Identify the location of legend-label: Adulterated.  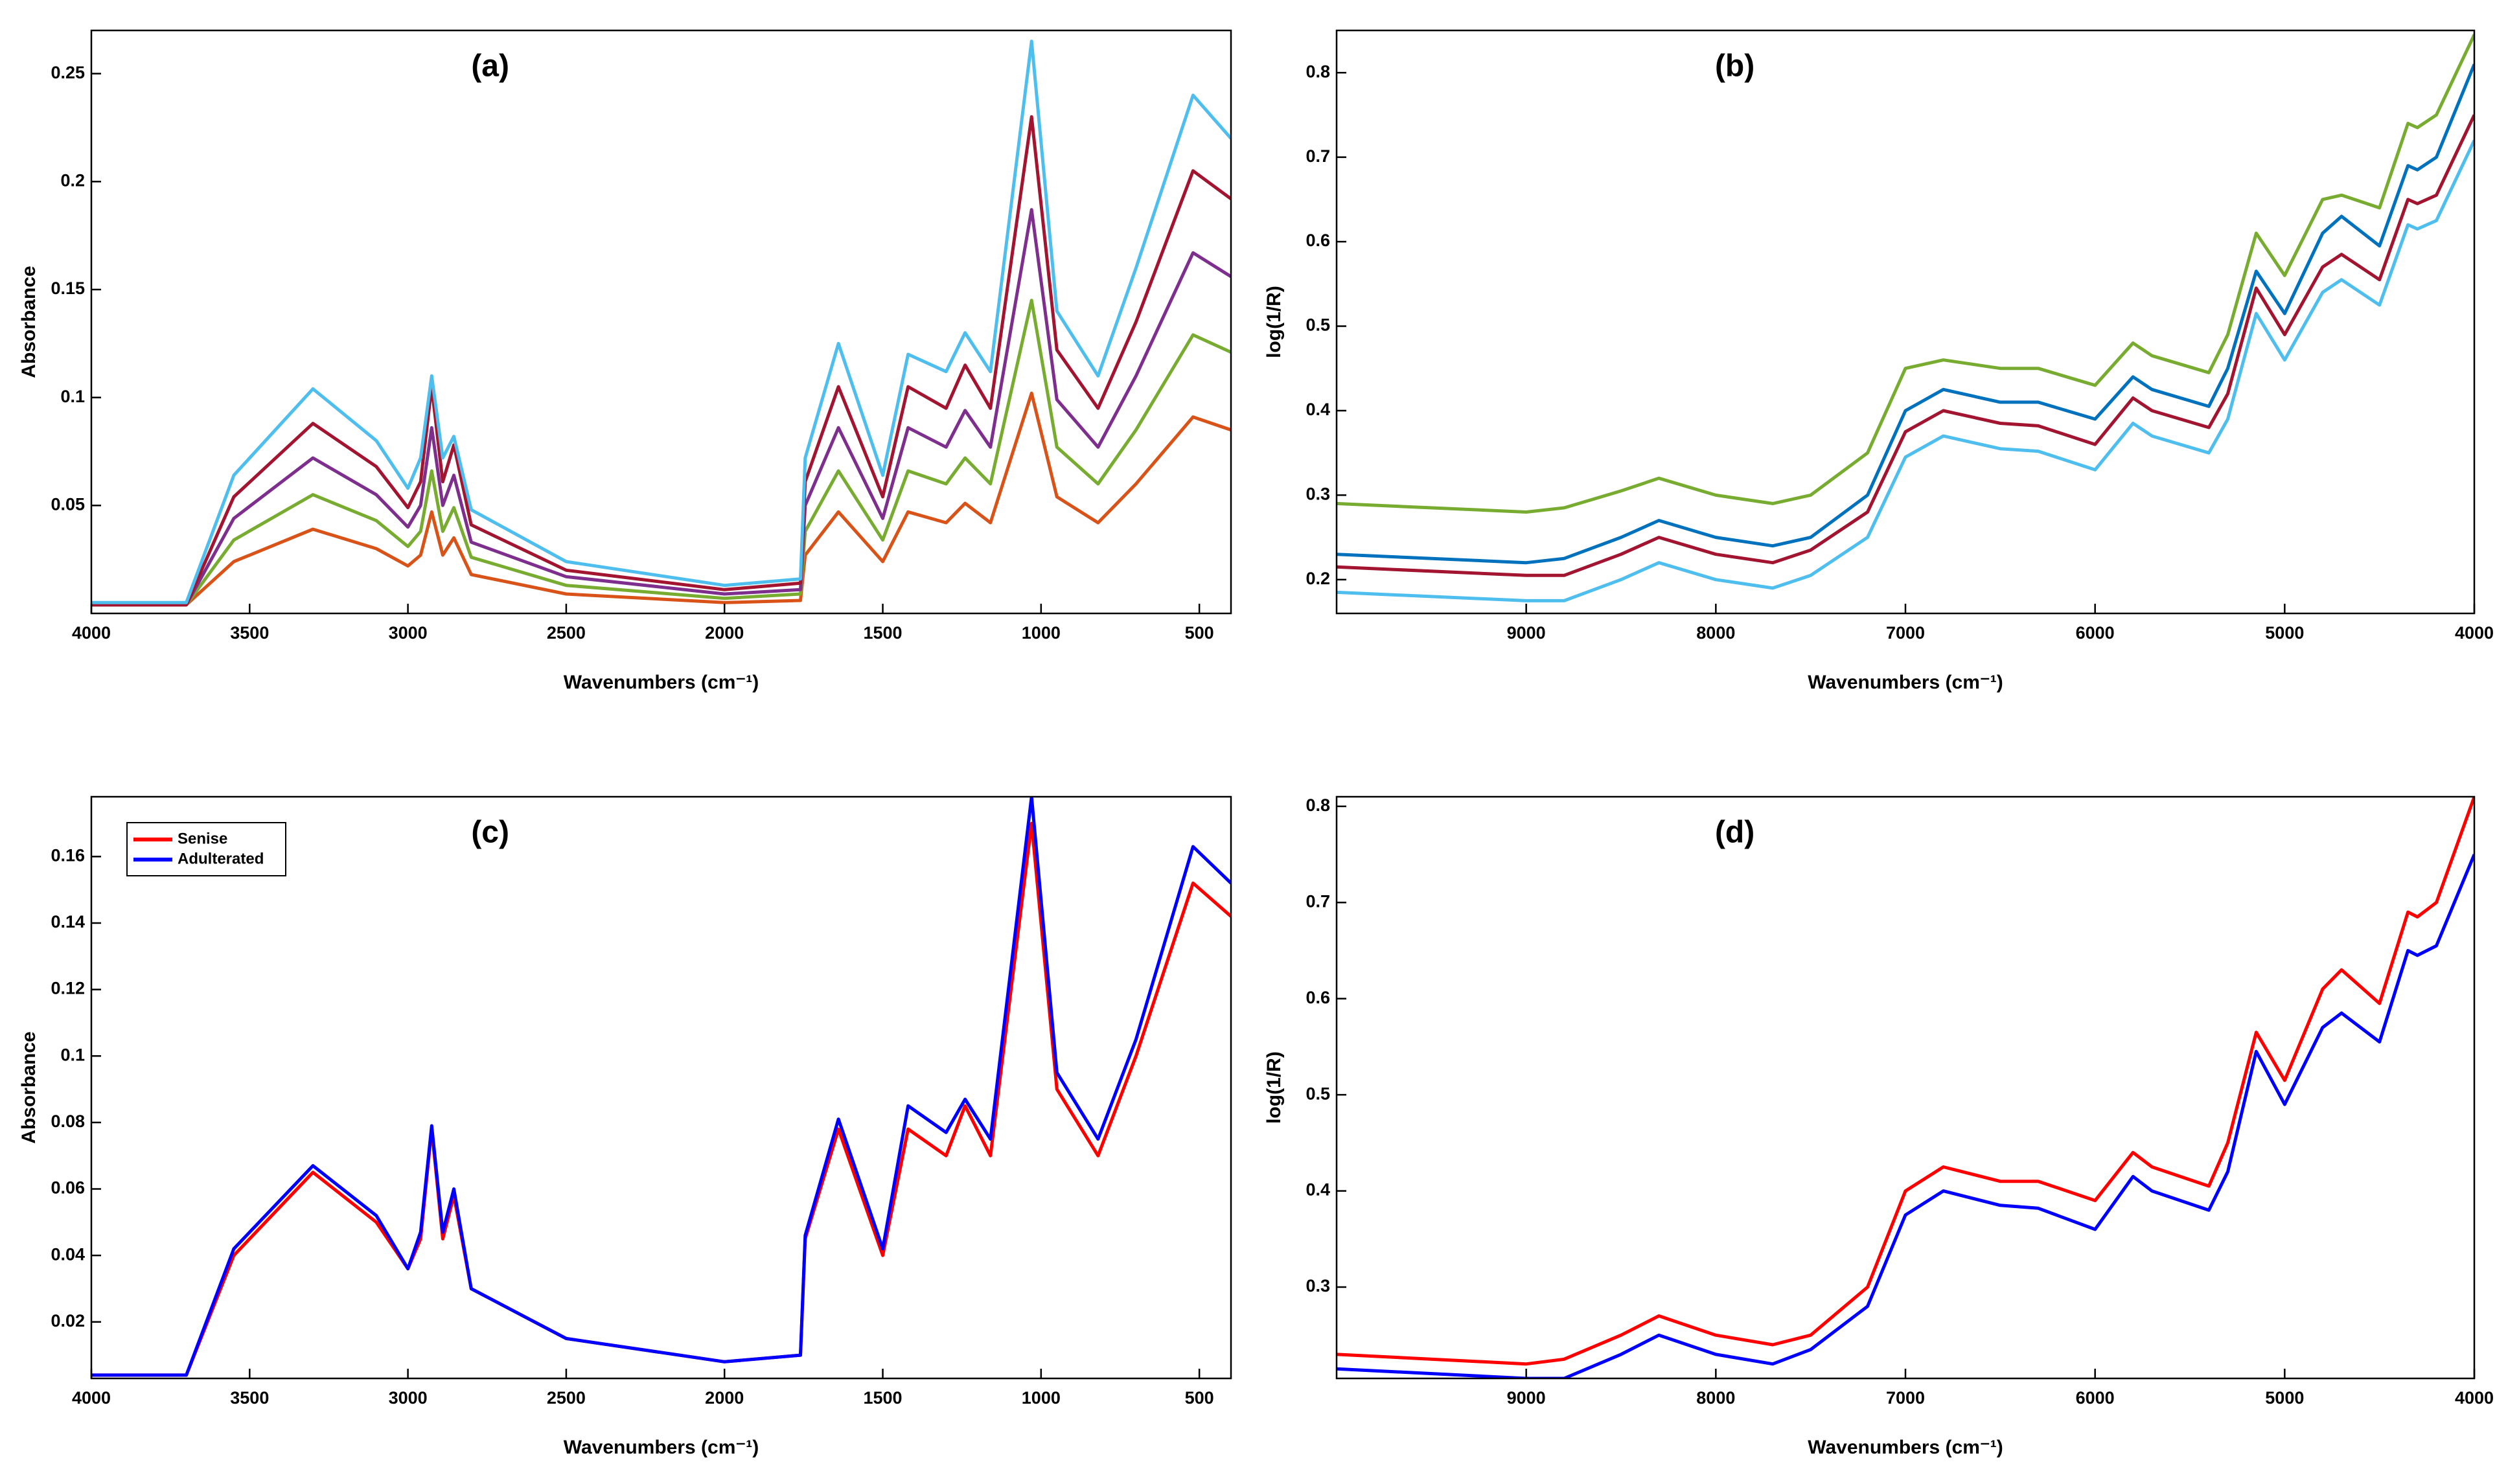
(221, 858).